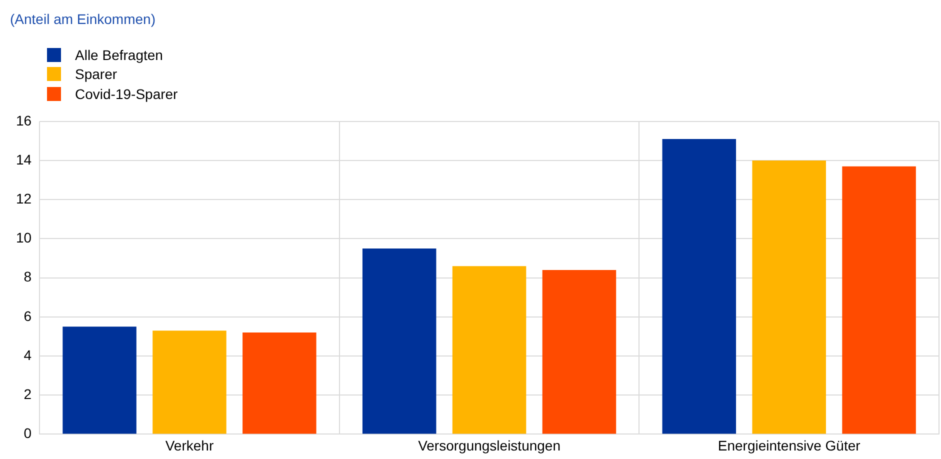  Describe the element at coordinates (24, 159) in the screenshot. I see `y-tick-label: 14` at that location.